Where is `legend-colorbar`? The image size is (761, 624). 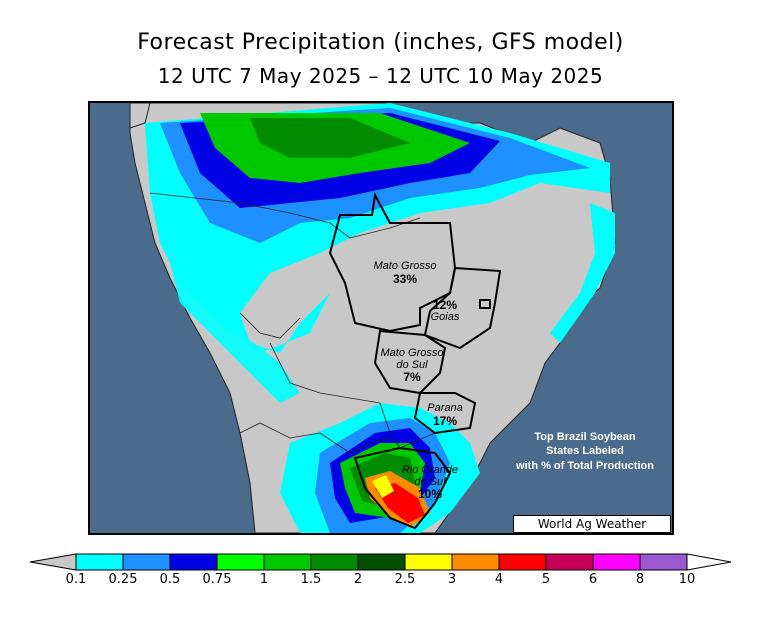
legend-colorbar is located at coordinates (380, 562).